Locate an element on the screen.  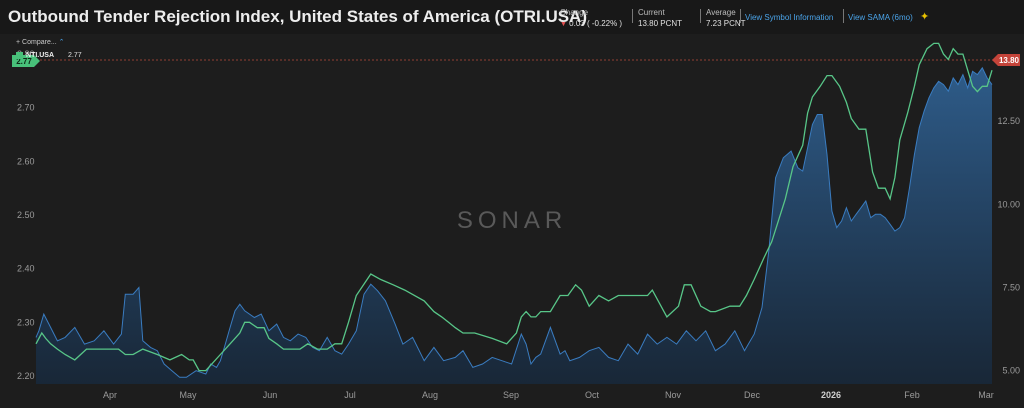
current-value: 13.80 PCNT is located at coordinates (660, 23).